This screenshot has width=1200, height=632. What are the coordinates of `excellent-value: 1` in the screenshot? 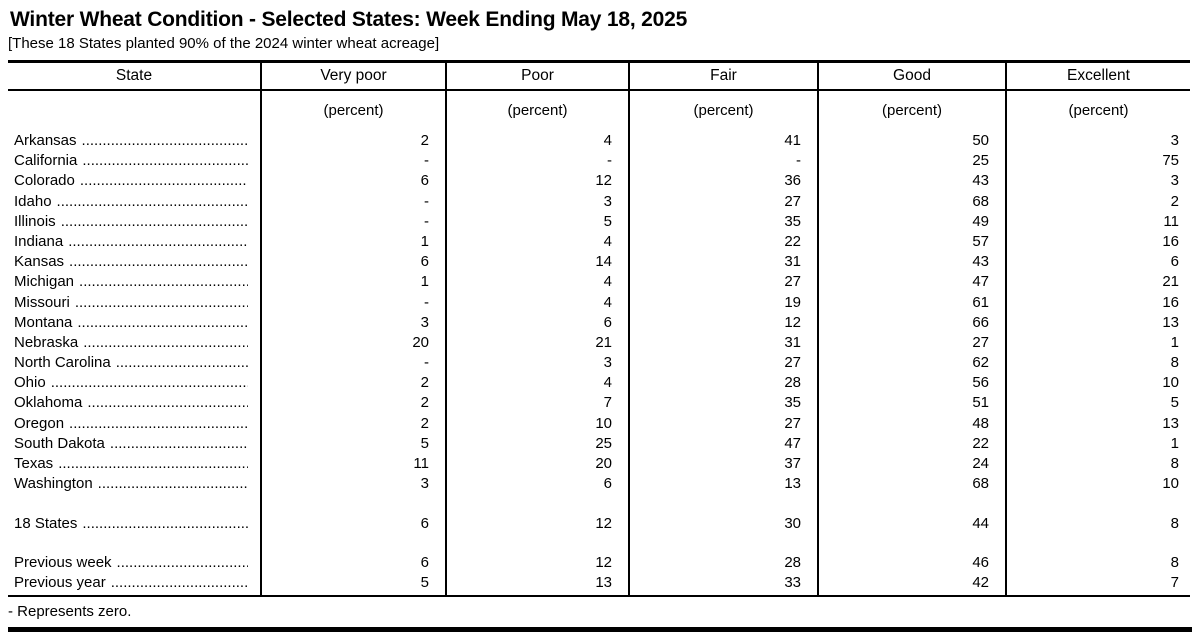 It's located at (1097, 443).